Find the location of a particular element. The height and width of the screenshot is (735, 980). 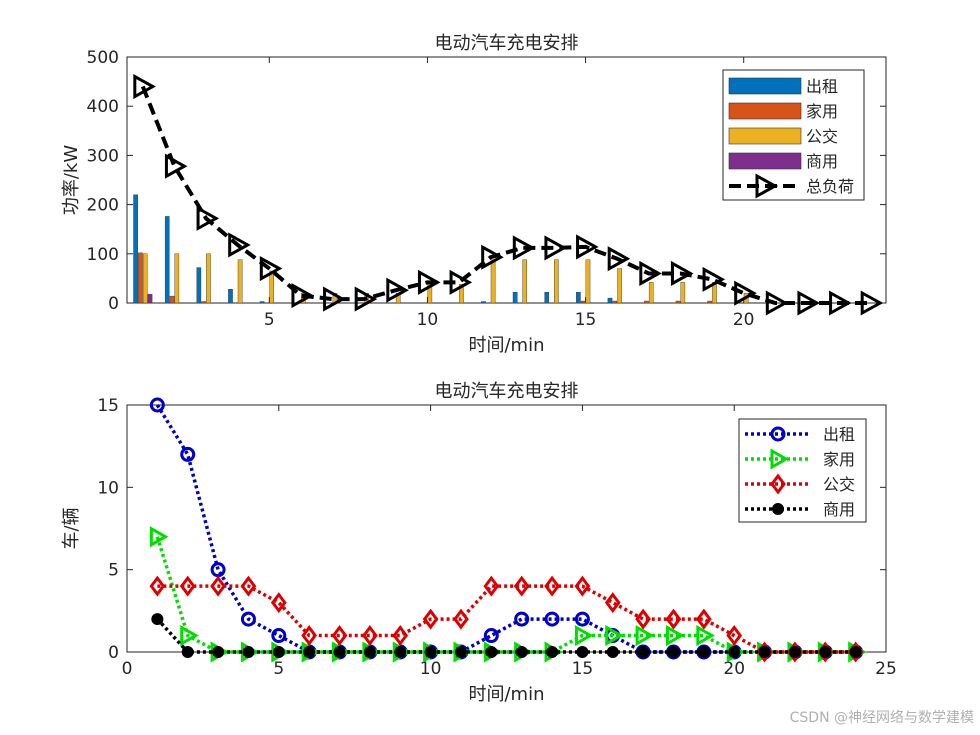

y-tick-label-2: 10 is located at coordinates (108, 488).